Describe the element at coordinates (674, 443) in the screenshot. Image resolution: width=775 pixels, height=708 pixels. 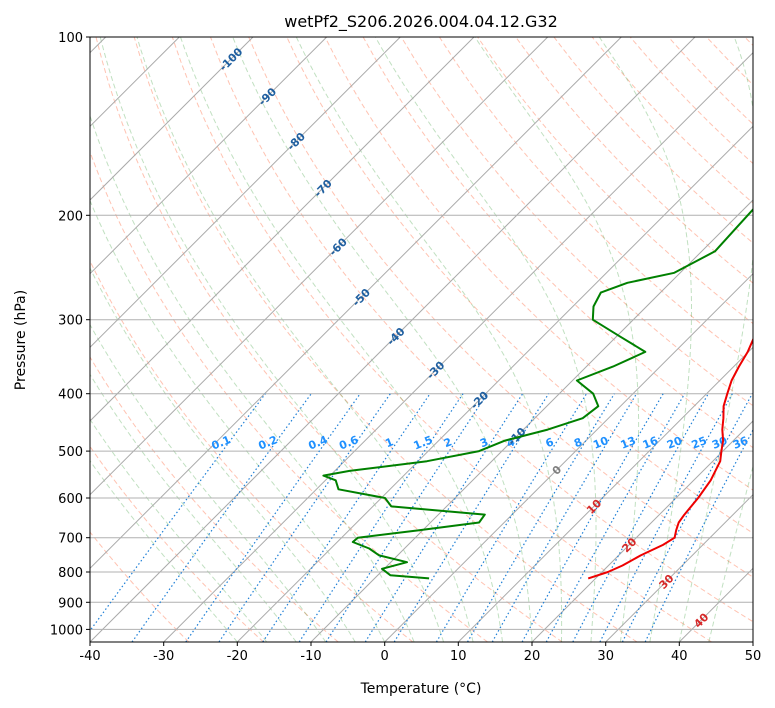
I see `mixing-ratio-label: 20` at that location.